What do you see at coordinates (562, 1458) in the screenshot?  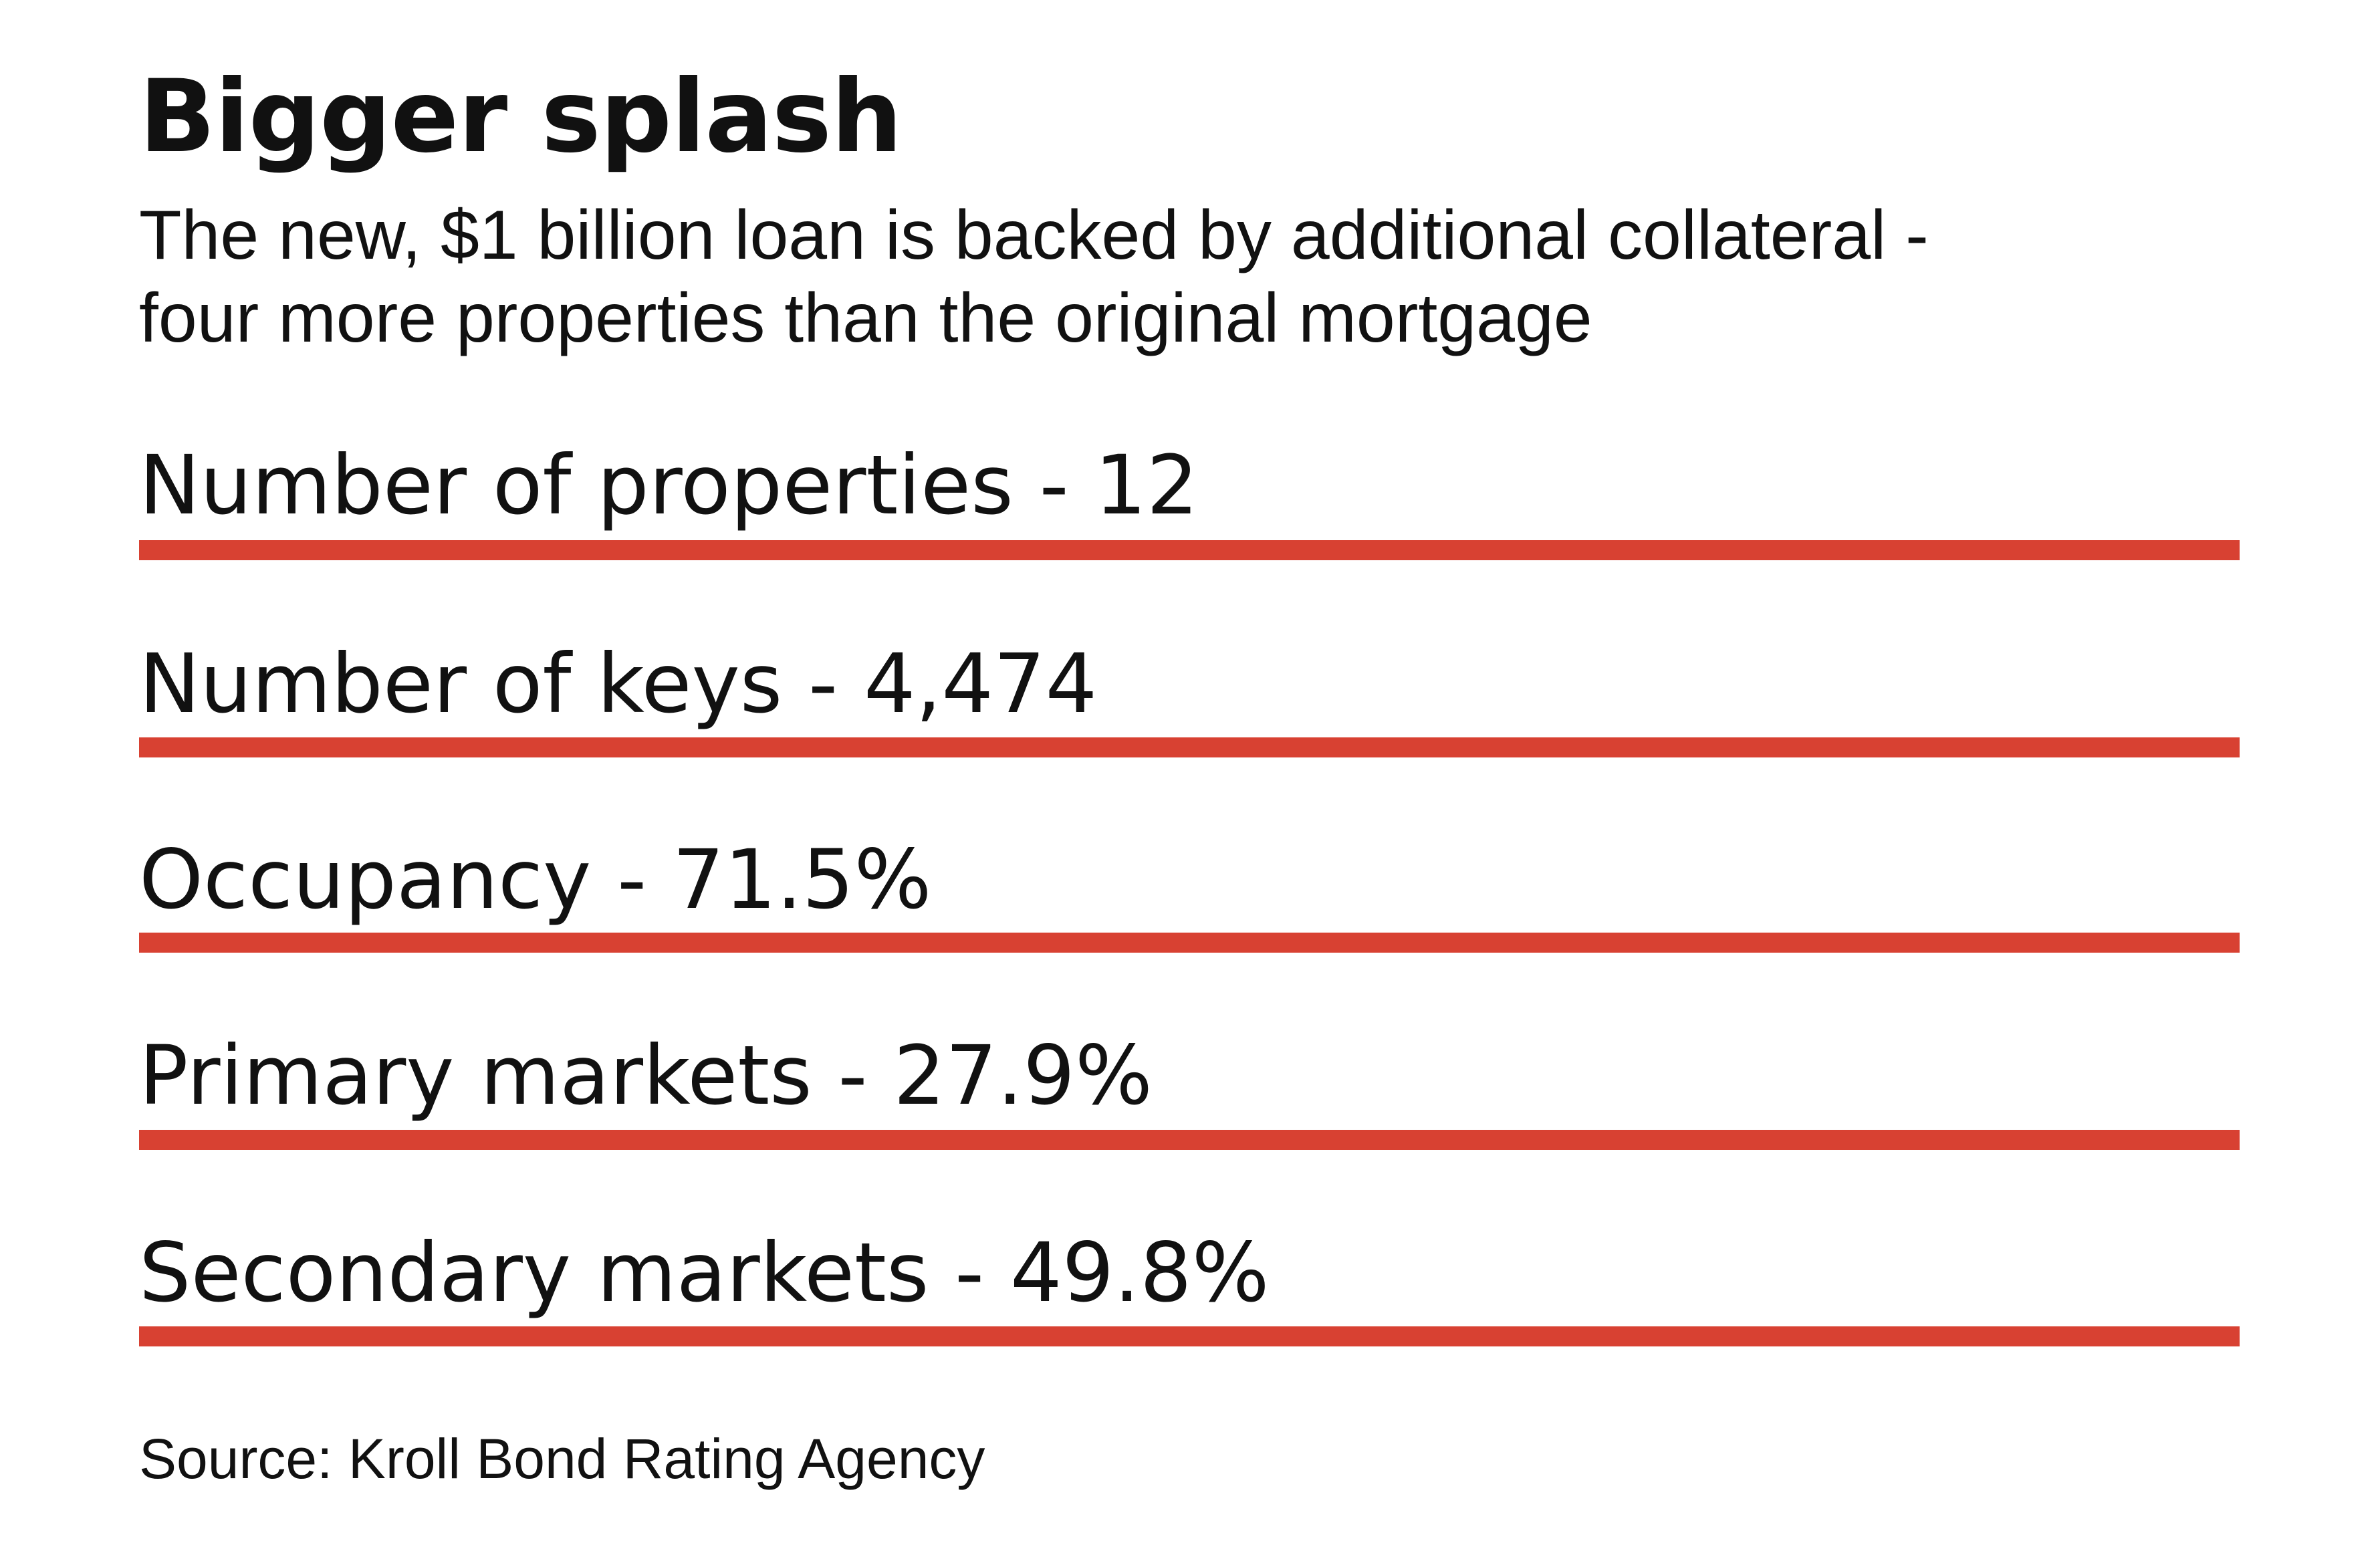 I see `source-note: Source: Kroll Bond Rating Agency` at bounding box center [562, 1458].